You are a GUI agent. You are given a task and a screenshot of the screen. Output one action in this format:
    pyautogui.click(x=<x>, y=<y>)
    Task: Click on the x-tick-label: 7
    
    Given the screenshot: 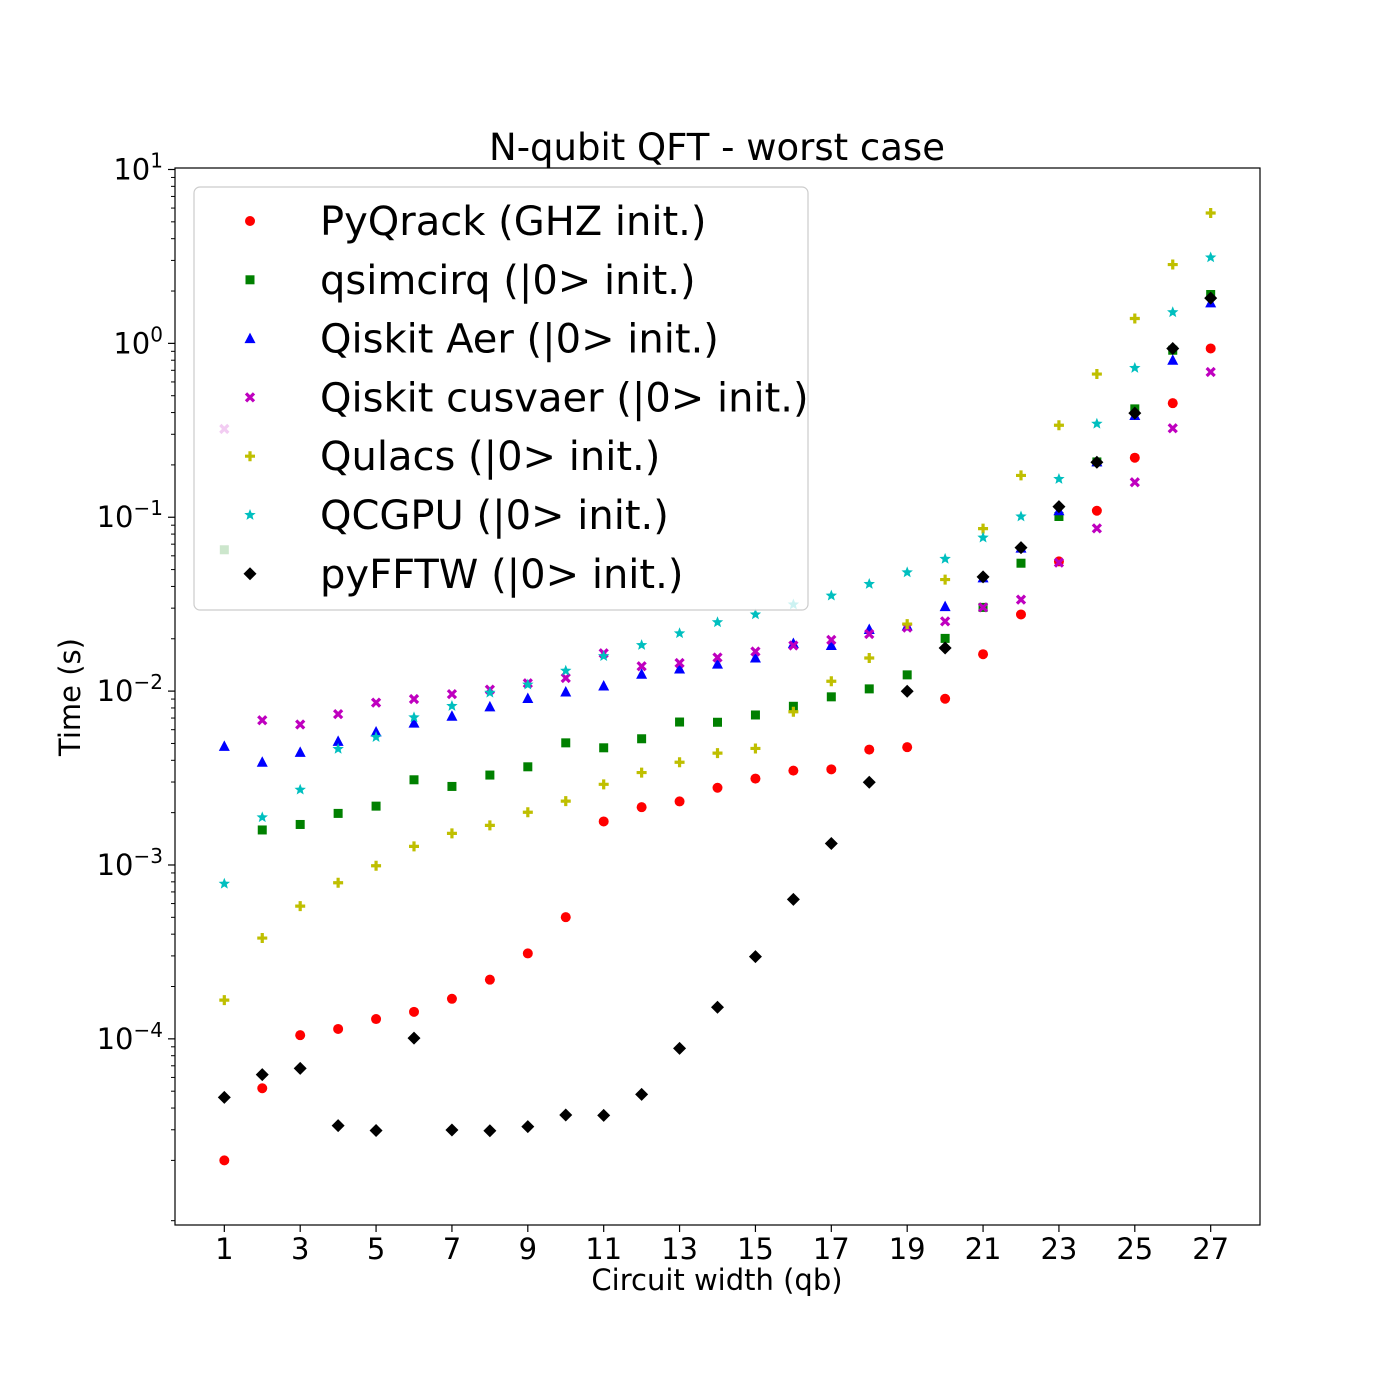 What is the action you would take?
    pyautogui.click(x=452, y=1249)
    